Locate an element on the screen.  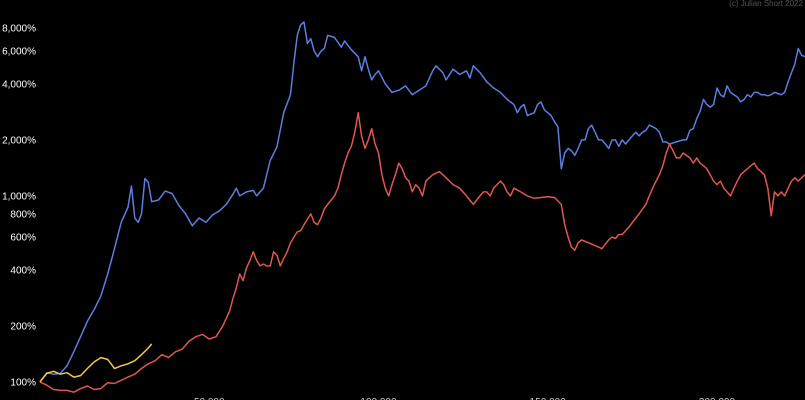
y-tick-label: 400% is located at coordinates (23, 270).